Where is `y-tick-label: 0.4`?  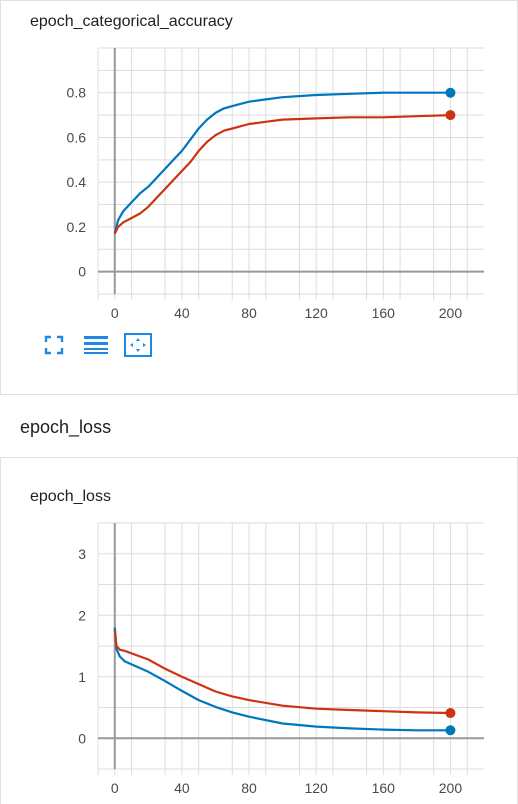
y-tick-label: 0.4 is located at coordinates (77, 182).